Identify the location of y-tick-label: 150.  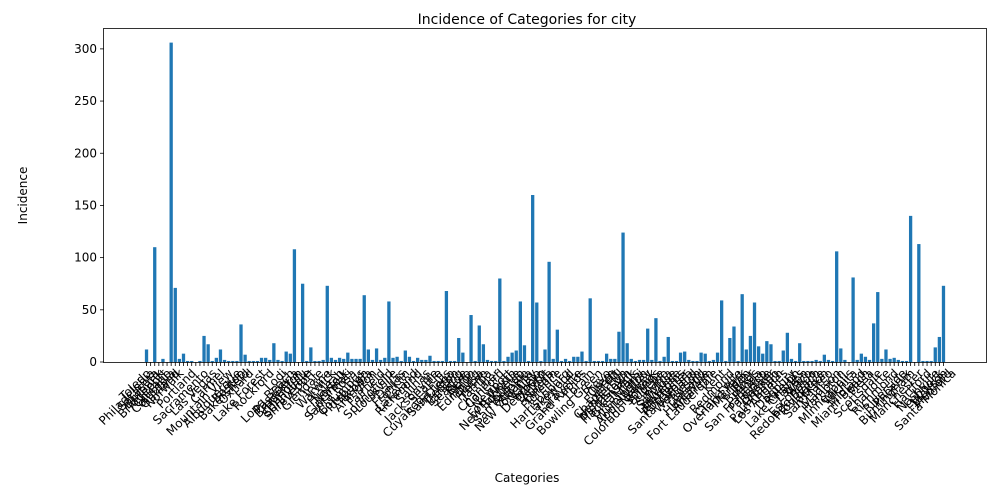
(85, 205).